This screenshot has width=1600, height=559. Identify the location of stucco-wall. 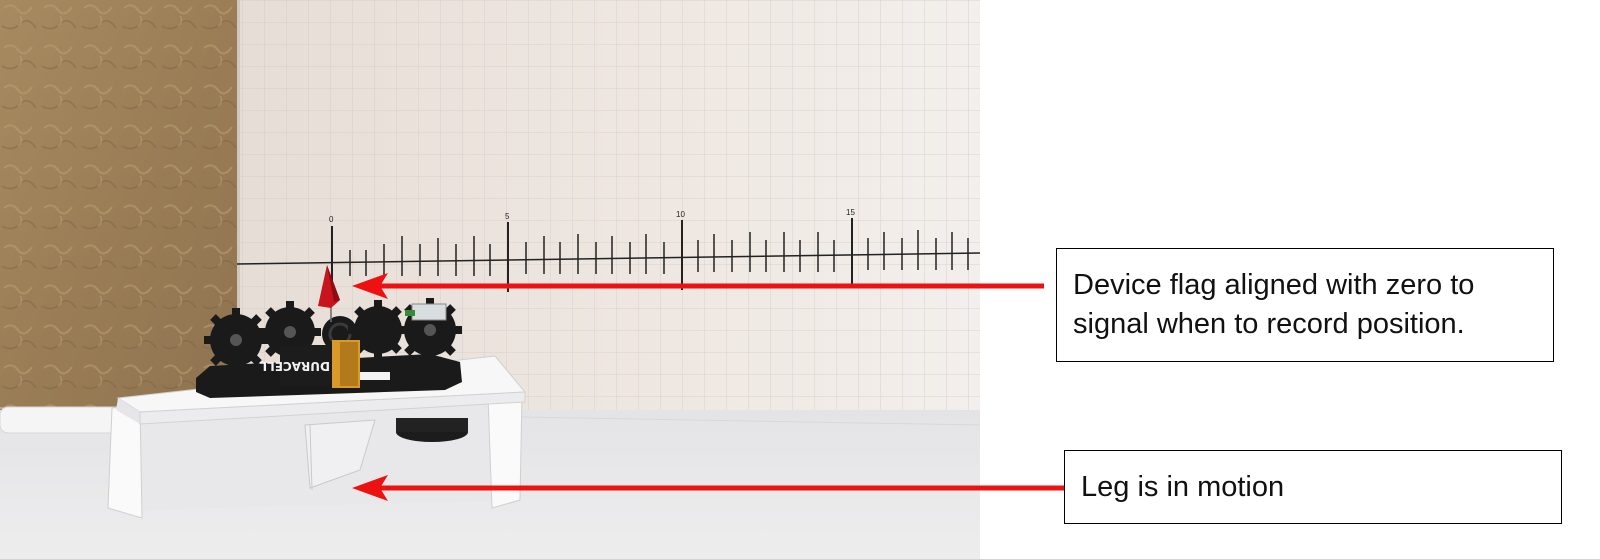
(122, 210).